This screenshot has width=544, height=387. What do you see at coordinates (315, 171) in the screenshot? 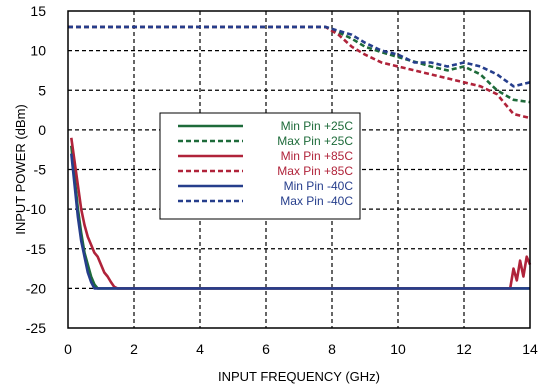
I see `legend-label: Max Pin +85C` at bounding box center [315, 171].